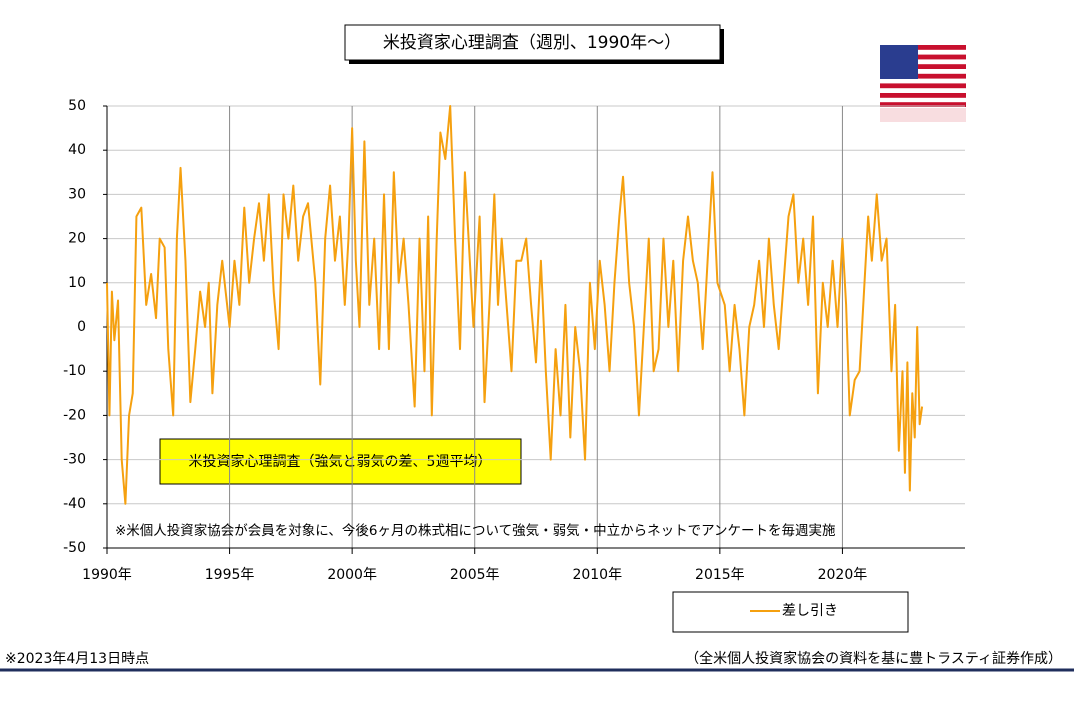  Describe the element at coordinates (352, 575) in the screenshot. I see `x-tick-label: 2000年` at that location.